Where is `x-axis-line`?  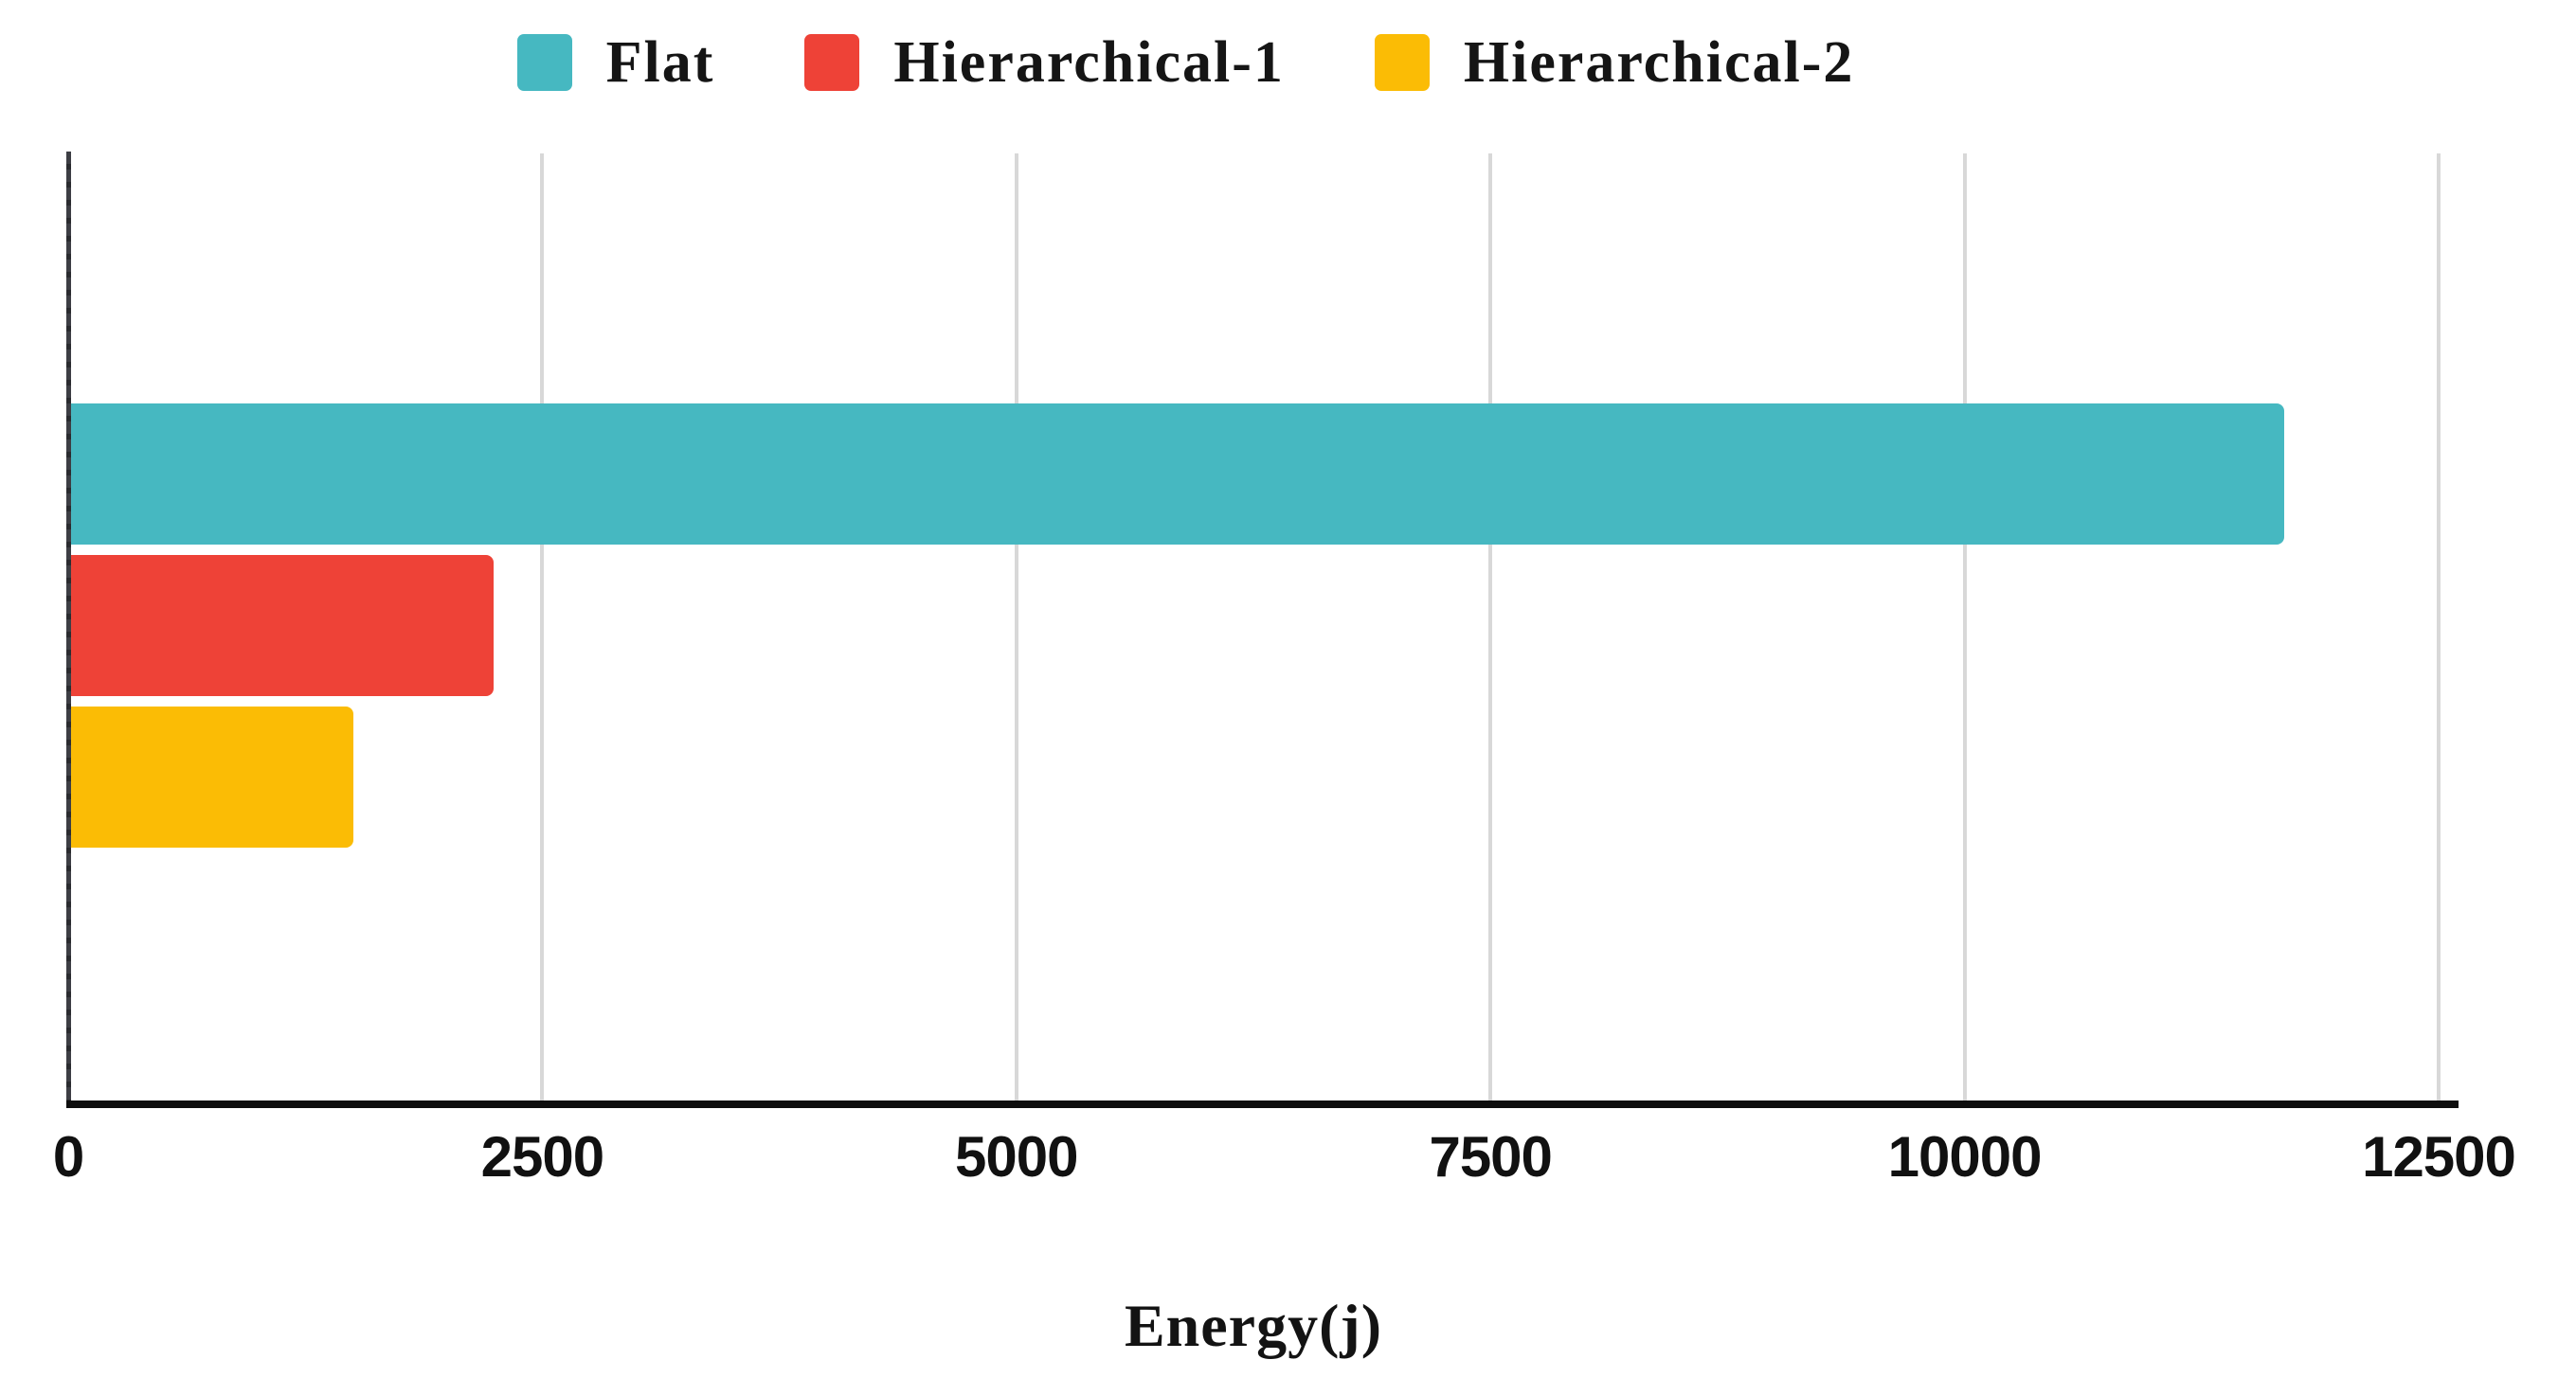
x-axis-line is located at coordinates (1262, 1104).